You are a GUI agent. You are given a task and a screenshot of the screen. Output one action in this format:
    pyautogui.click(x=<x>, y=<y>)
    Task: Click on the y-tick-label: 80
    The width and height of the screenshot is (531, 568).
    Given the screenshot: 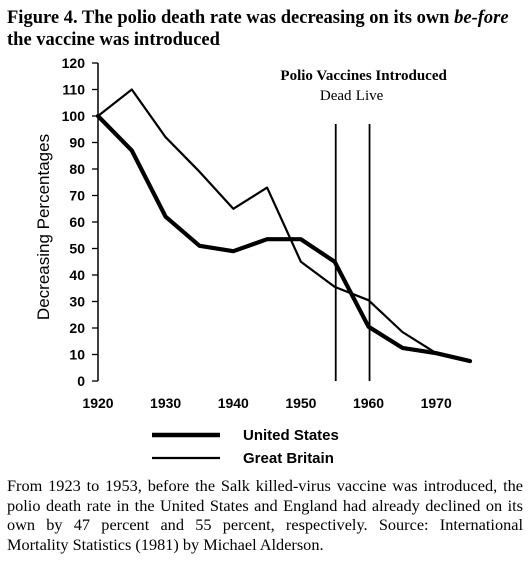 What is the action you would take?
    pyautogui.click(x=77, y=169)
    